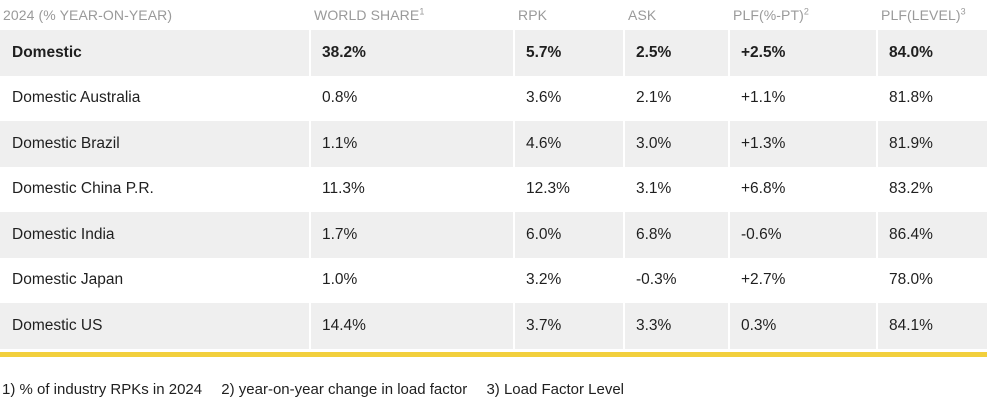  Describe the element at coordinates (413, 189) in the screenshot. I see `table-cell: 11.3%` at that location.